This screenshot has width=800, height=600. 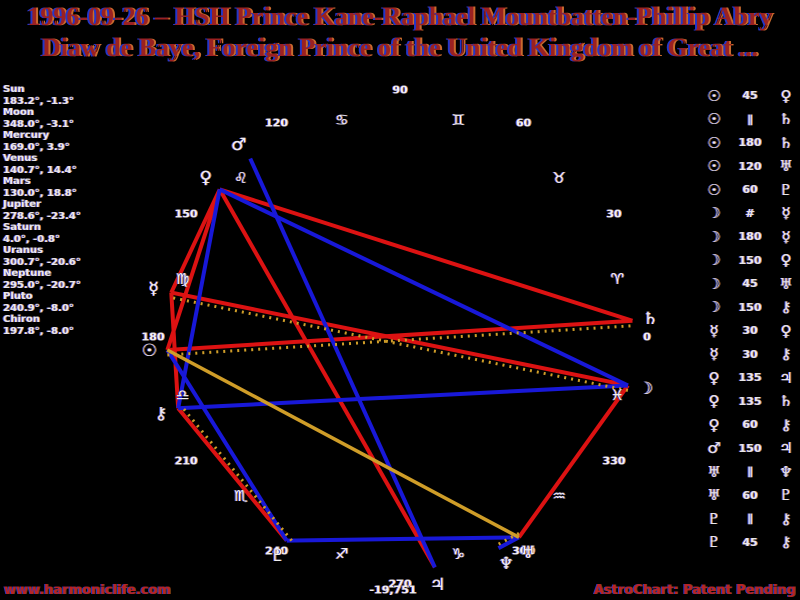 What do you see at coordinates (42, 216) in the screenshot?
I see `planet-position-jupiter: 278.6°, -23.4°` at bounding box center [42, 216].